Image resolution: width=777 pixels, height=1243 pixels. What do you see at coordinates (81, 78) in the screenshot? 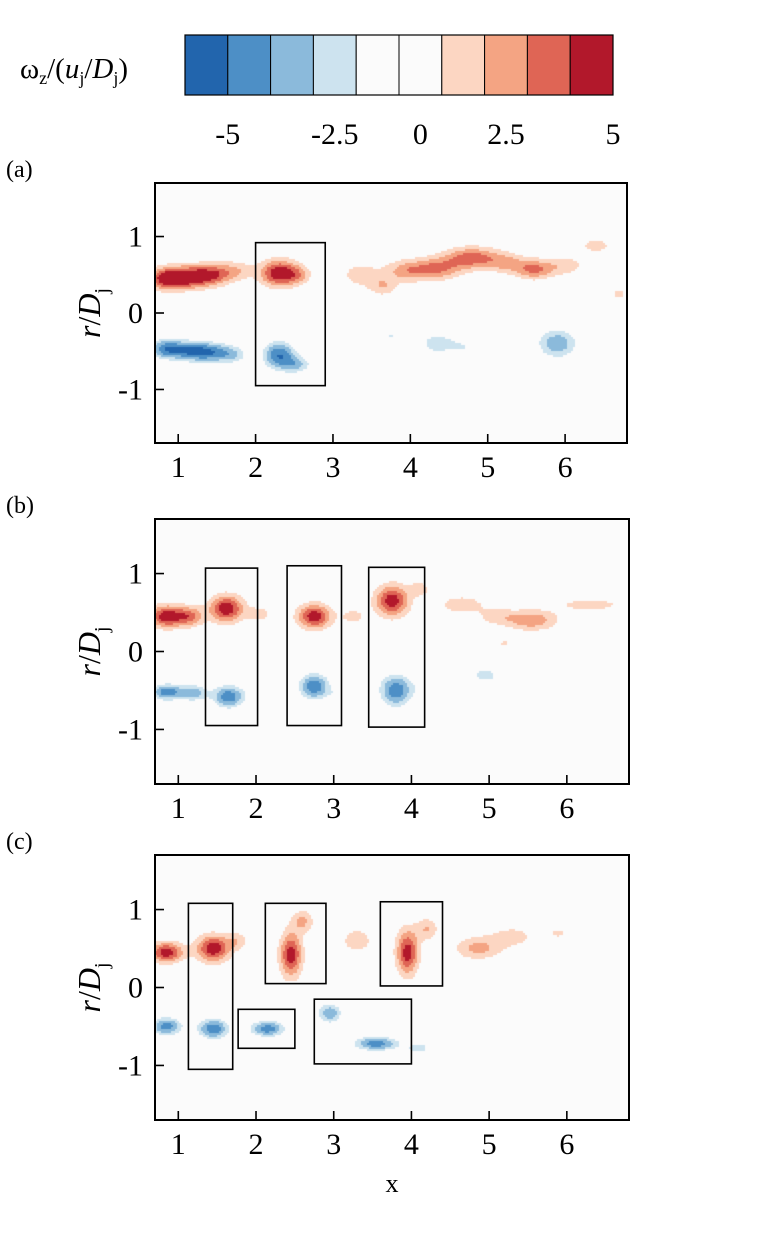
I see `colorbar-label-sub-j1: j` at bounding box center [81, 78].